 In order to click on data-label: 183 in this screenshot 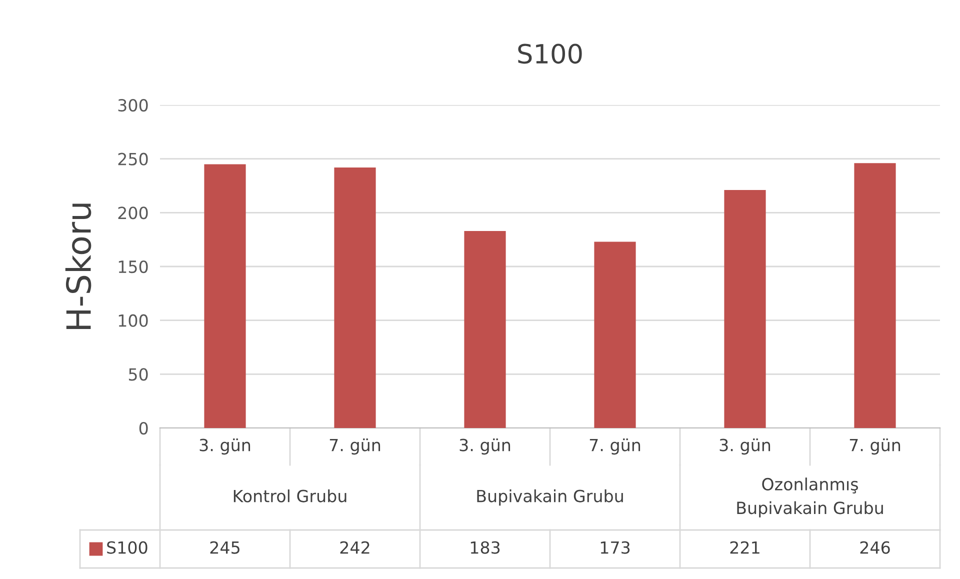, I will do `click(485, 547)`.